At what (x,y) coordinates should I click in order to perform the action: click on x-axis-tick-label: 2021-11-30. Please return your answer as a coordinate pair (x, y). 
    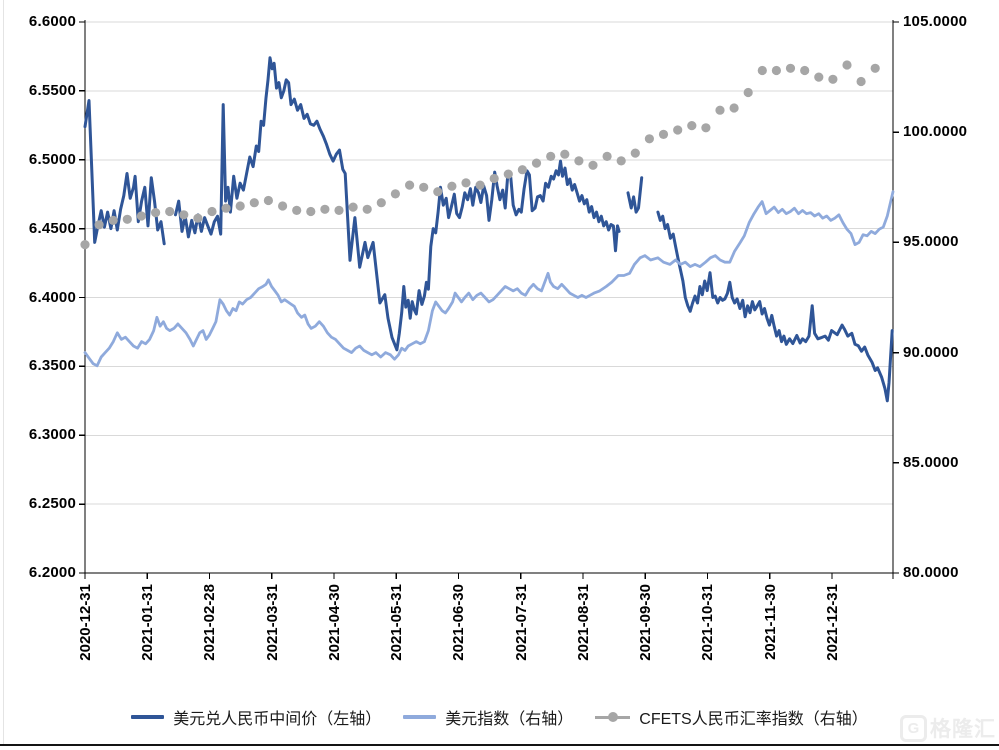
    Looking at the image, I should click on (770, 622).